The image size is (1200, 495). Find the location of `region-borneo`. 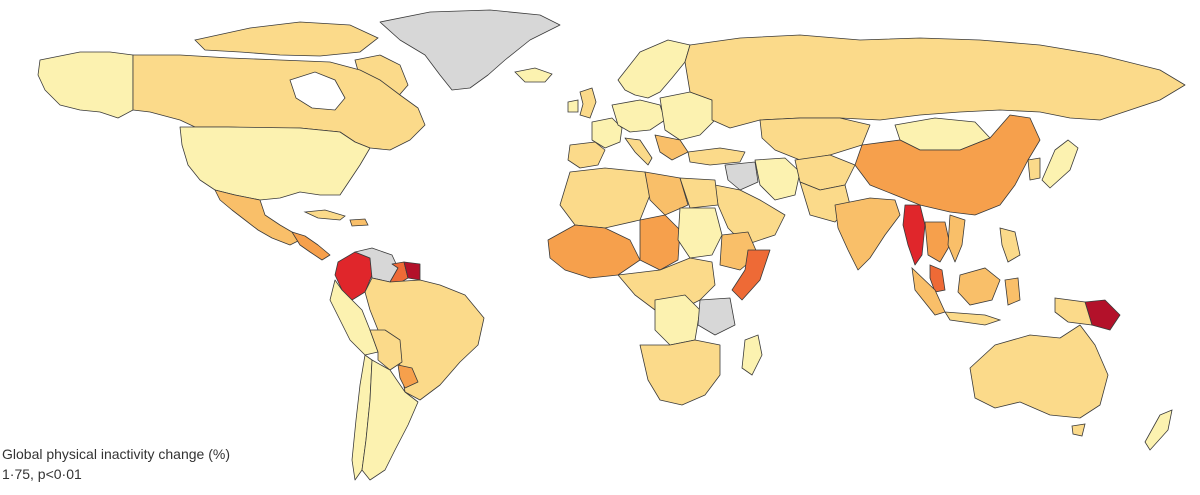

region-borneo is located at coordinates (979, 286).